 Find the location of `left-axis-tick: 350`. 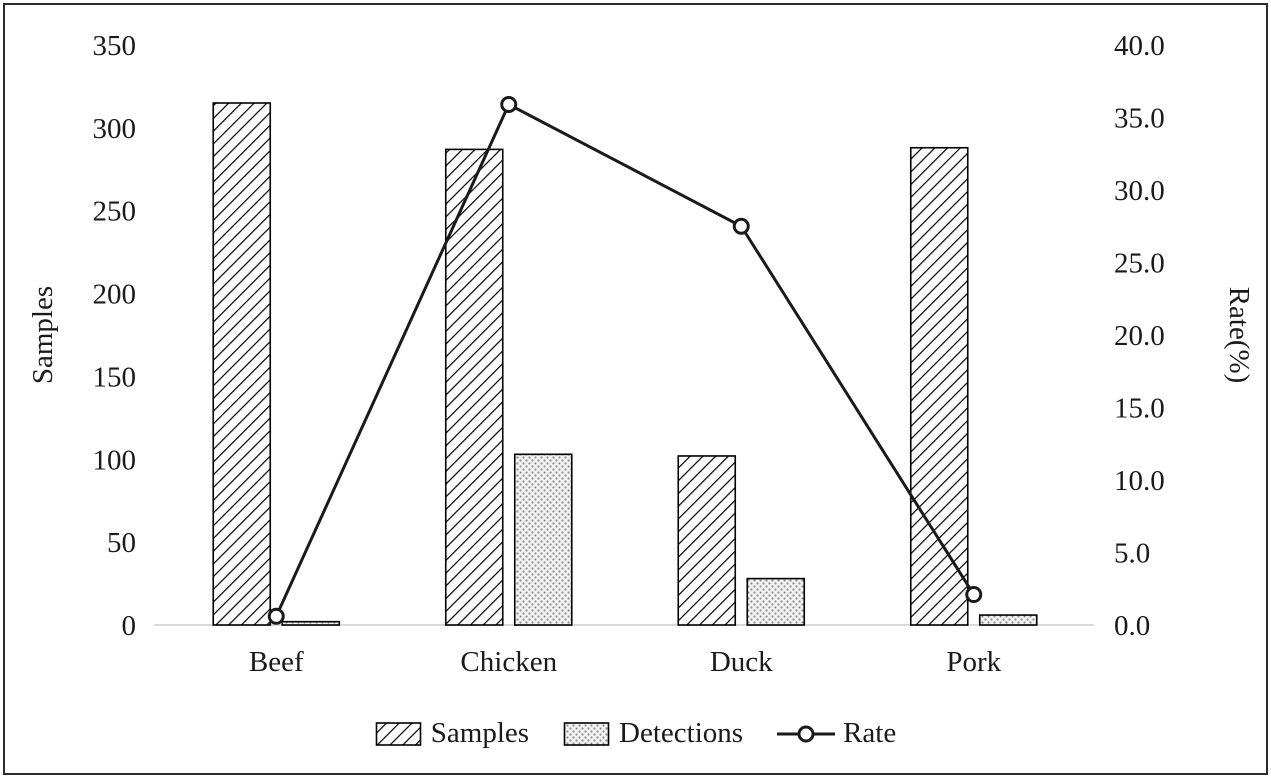

left-axis-tick: 350 is located at coordinates (115, 46).